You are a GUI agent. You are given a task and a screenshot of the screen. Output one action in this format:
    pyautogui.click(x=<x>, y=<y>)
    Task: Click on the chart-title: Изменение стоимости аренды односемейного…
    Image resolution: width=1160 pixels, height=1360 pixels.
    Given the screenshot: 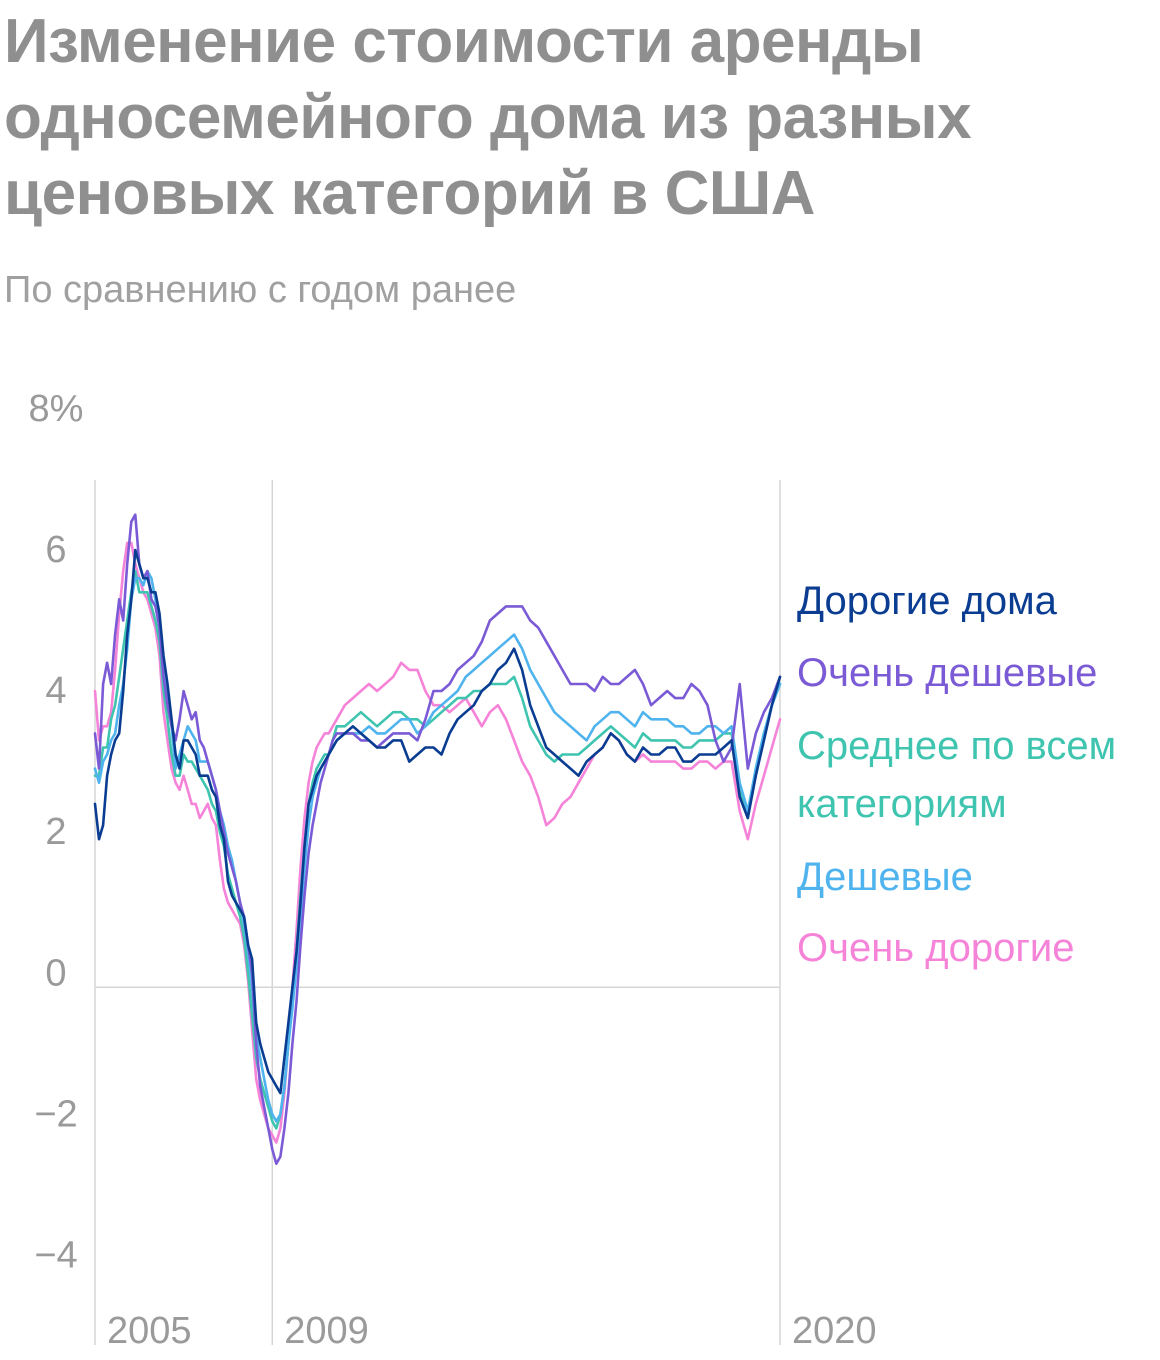 What is the action you would take?
    pyautogui.click(x=488, y=117)
    